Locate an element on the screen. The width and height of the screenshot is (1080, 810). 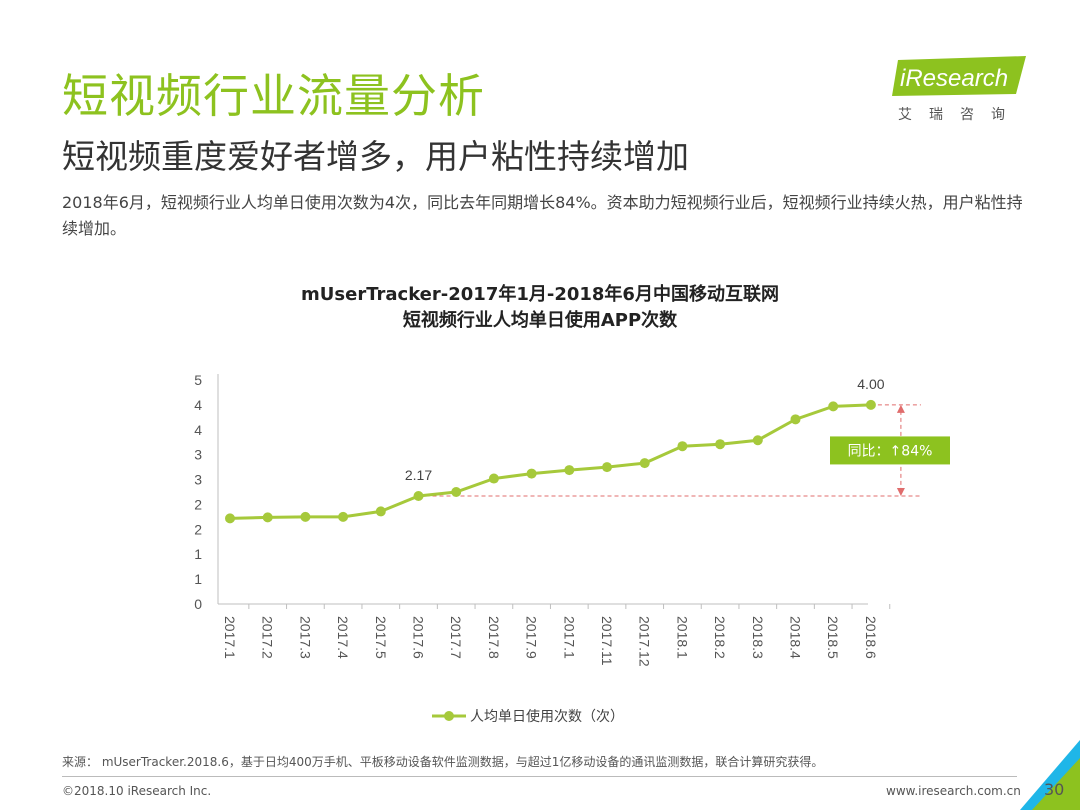
footer-divider is located at coordinates (539, 776).